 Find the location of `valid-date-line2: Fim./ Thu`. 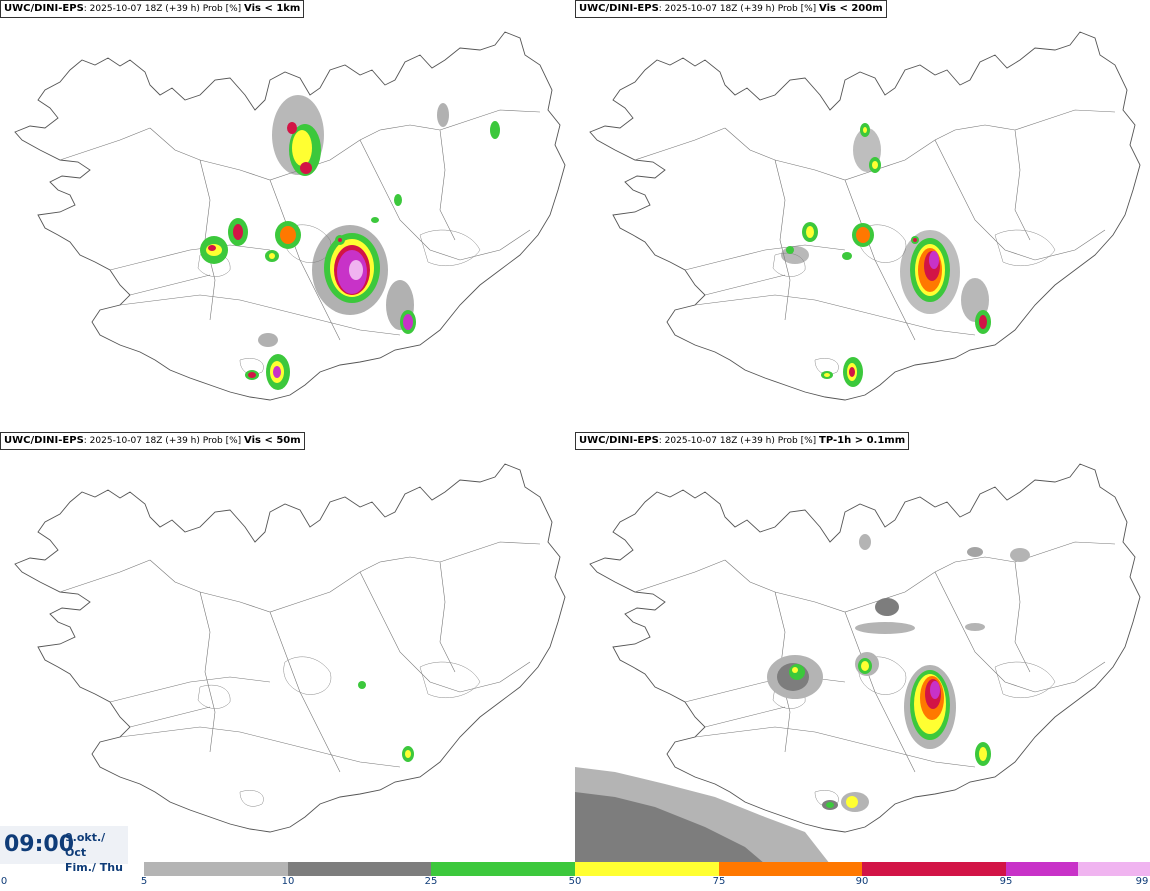

valid-date-line2: Fim./ Thu is located at coordinates (94, 867).